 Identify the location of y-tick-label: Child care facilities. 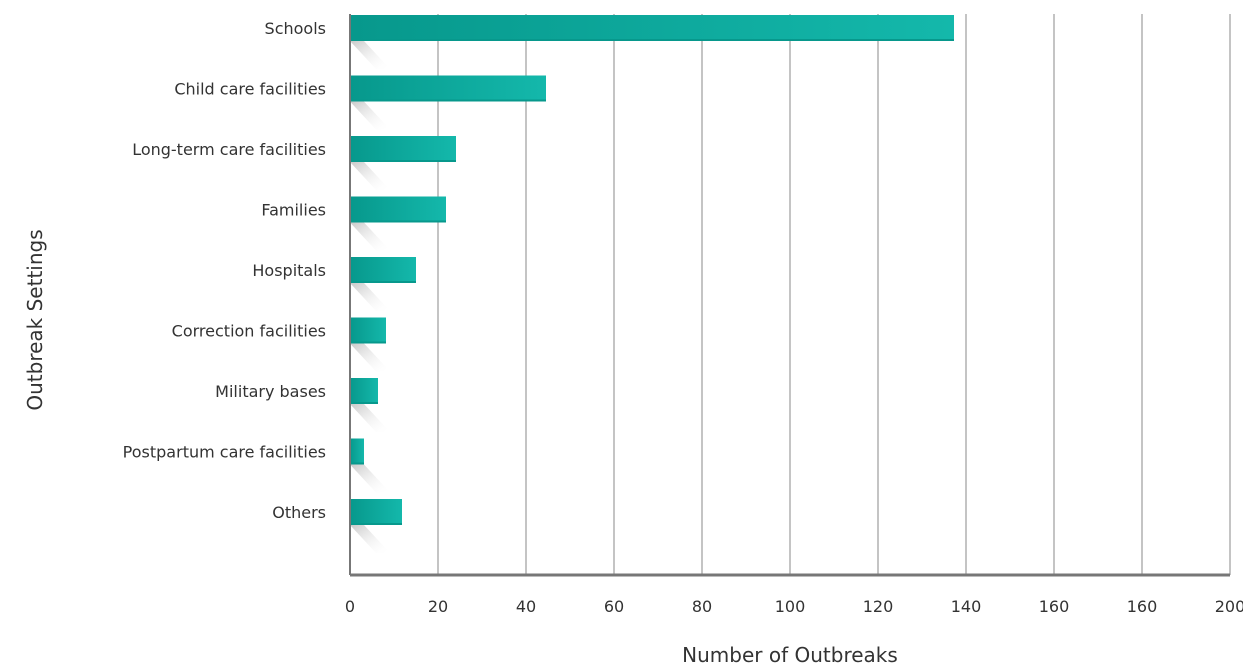
(250, 89).